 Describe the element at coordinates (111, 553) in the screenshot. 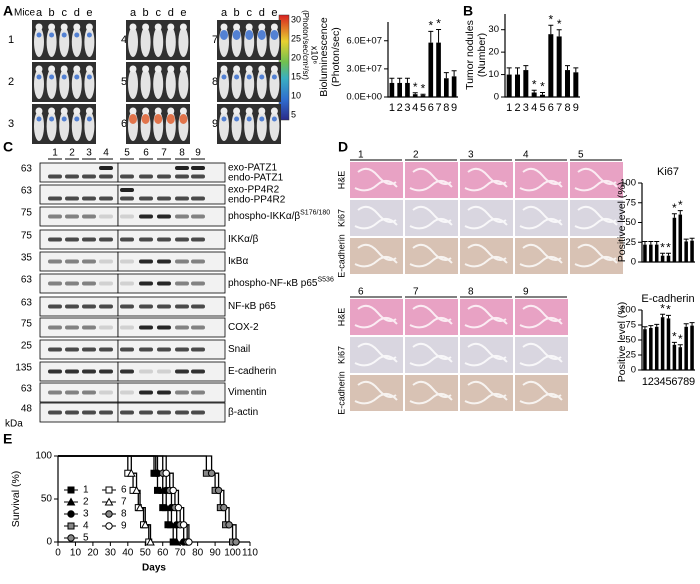

I see `x-tick-label: 30` at that location.